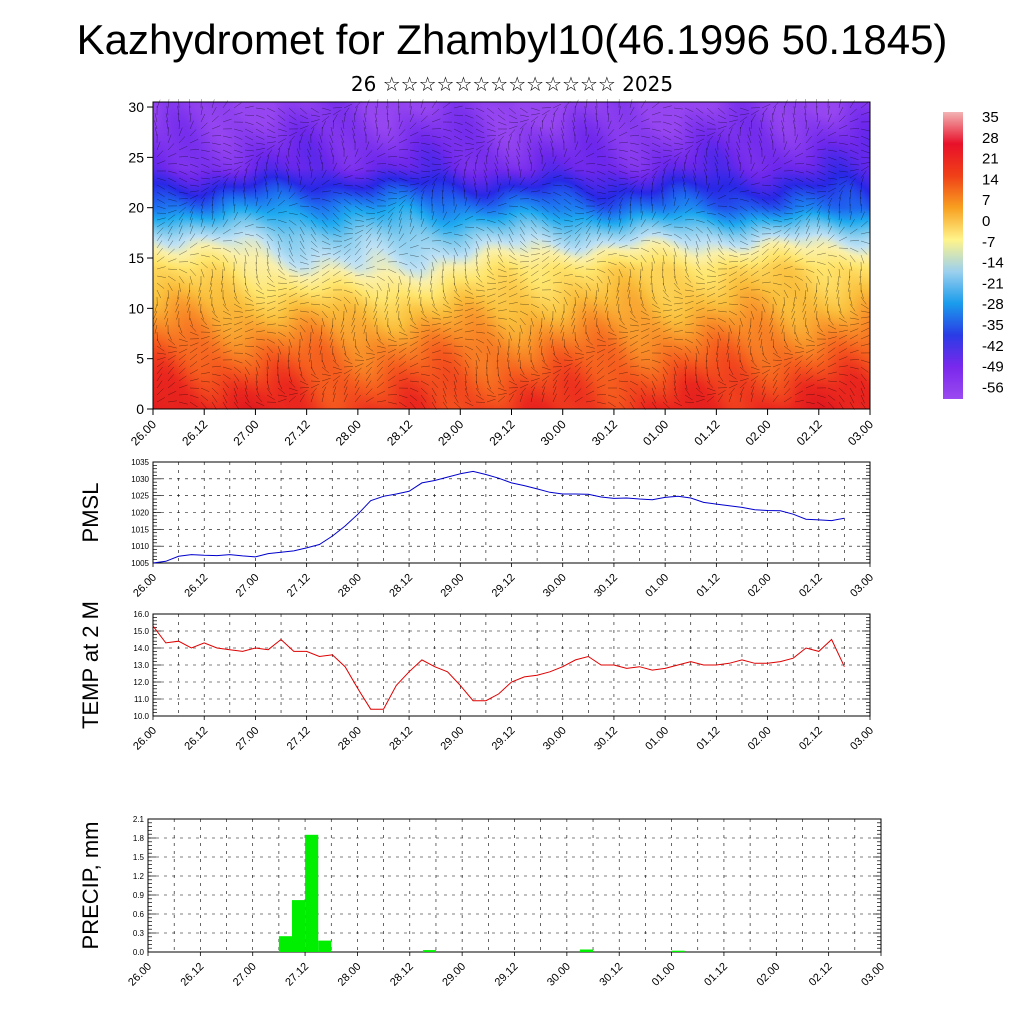  What do you see at coordinates (140, 563) in the screenshot?
I see `y-tick-label: 1005` at bounding box center [140, 563].